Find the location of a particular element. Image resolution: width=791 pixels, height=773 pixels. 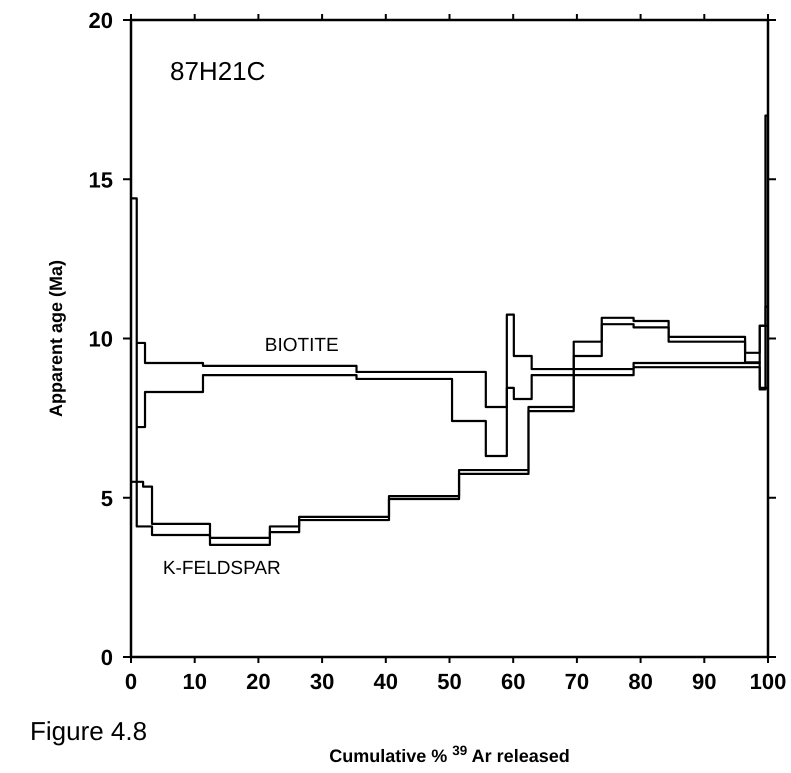

x-tick-label: 0 is located at coordinates (131, 681).